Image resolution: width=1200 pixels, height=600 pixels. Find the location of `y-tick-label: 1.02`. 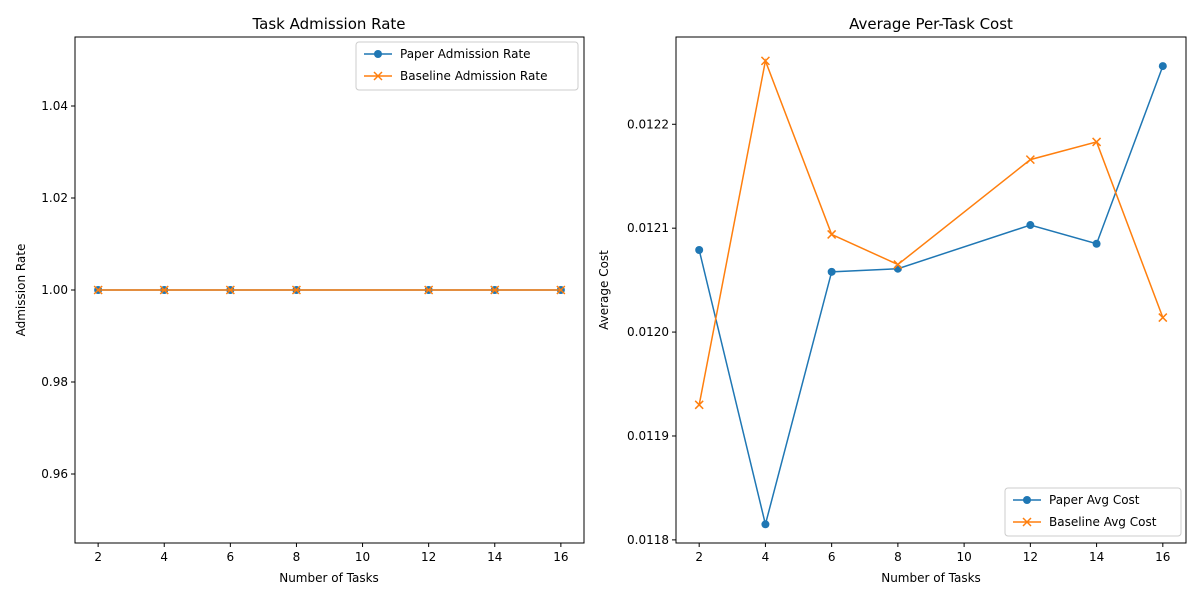

y-tick-label: 1.02 is located at coordinates (54, 198).